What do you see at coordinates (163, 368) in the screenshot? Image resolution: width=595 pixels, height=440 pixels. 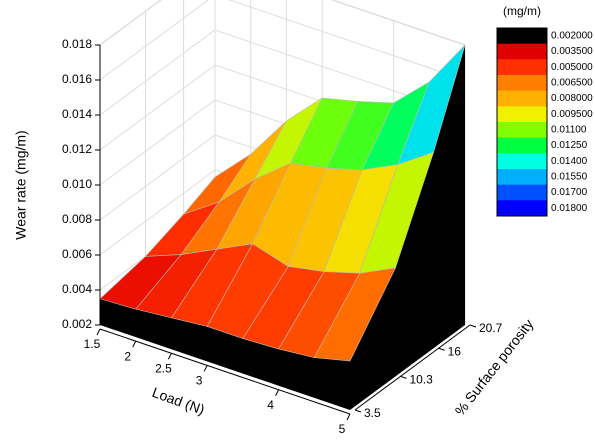 I see `x-tick-label: 2.5` at bounding box center [163, 368].